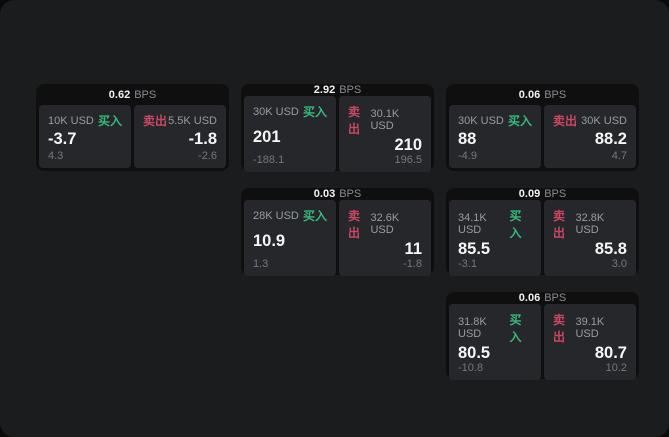  Describe the element at coordinates (495, 342) in the screenshot. I see `buy-panel: 31.8K USD 买入 80.5 -10.8` at that location.